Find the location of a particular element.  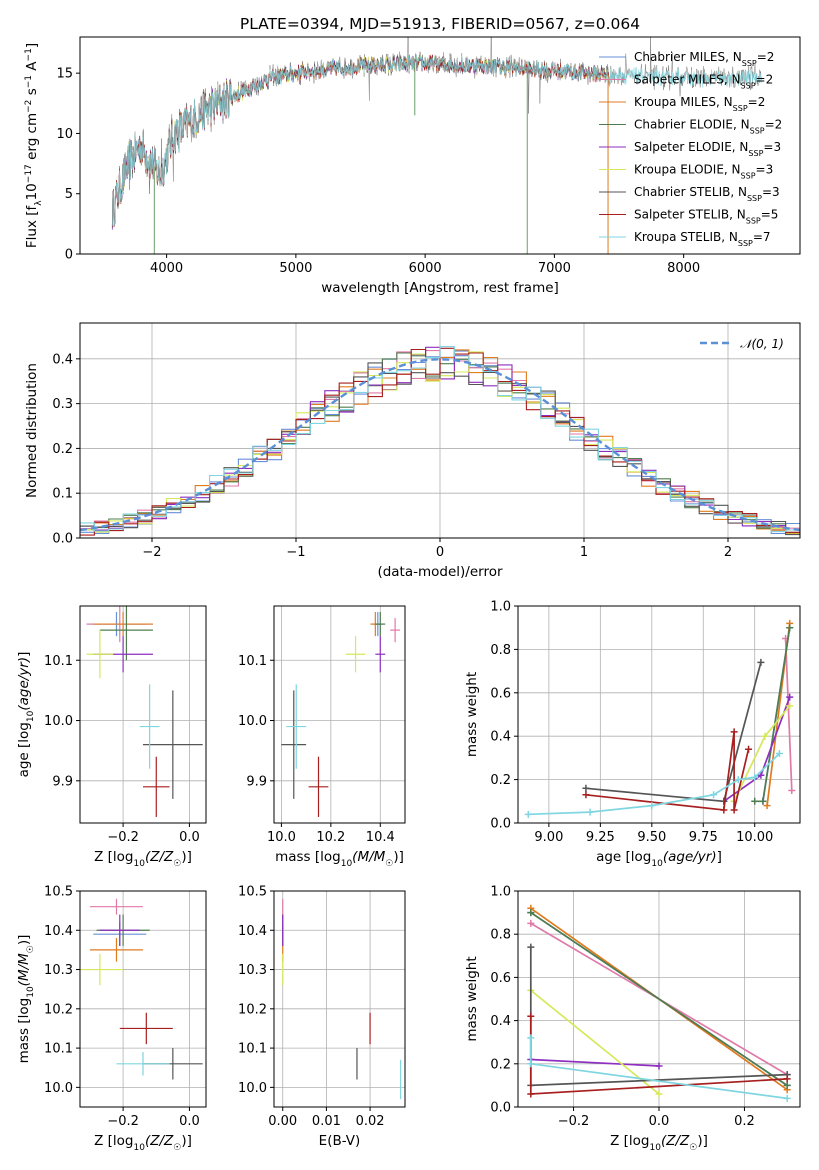

y-tick-label: 9.9 is located at coordinates (256, 781).